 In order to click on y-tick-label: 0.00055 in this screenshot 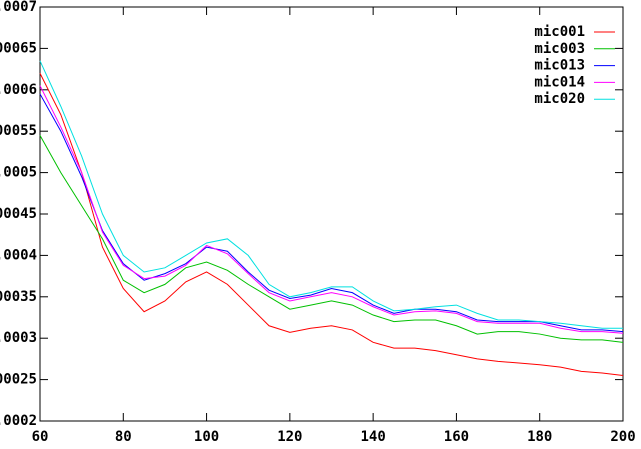, I will do `click(18, 131)`.